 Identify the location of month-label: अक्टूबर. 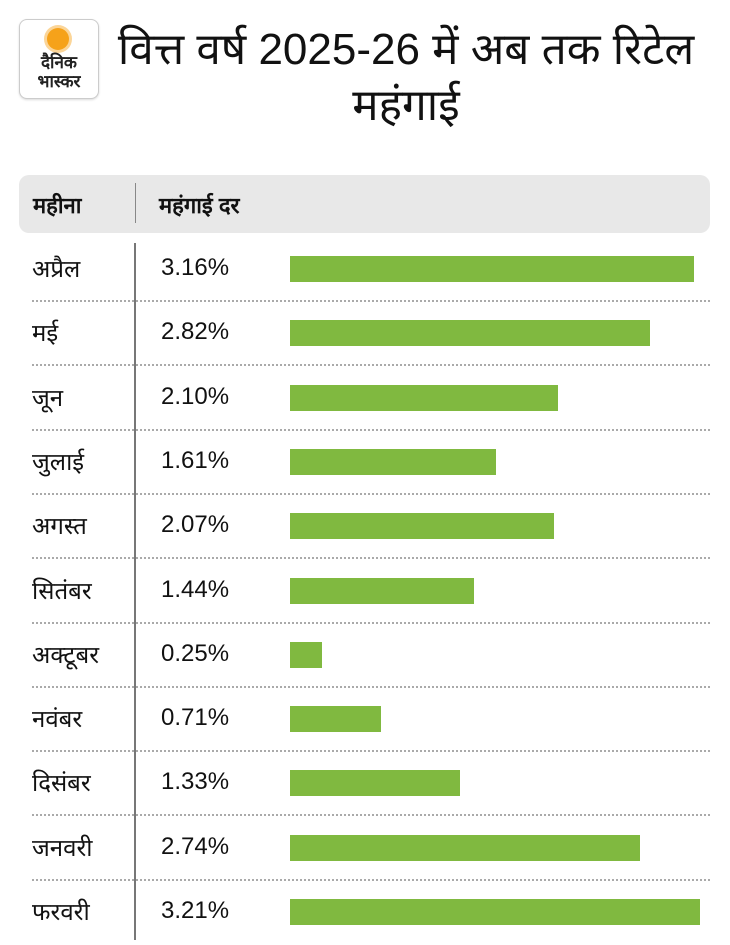
(66, 655).